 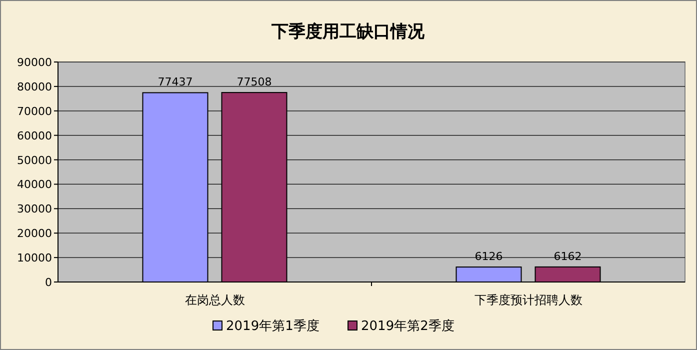 I want to click on y-tick-label: 20000, so click(x=34, y=233).